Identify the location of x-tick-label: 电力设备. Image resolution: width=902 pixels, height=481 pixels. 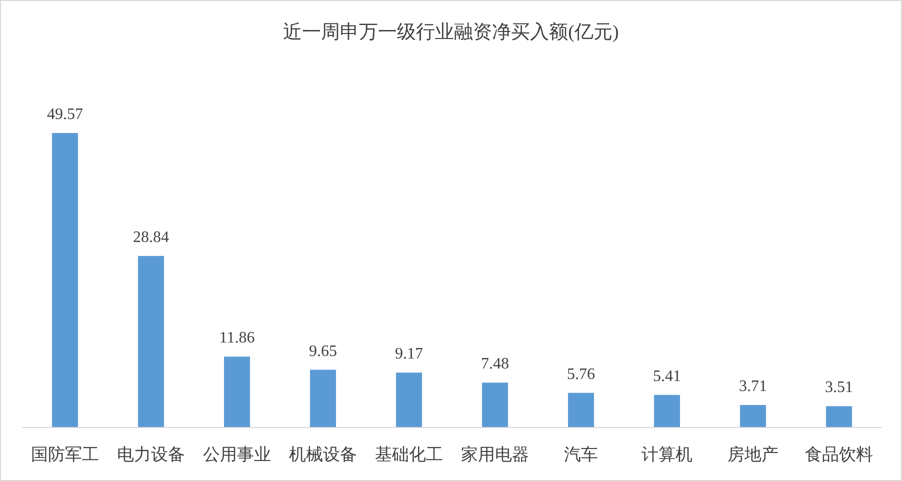
(151, 455).